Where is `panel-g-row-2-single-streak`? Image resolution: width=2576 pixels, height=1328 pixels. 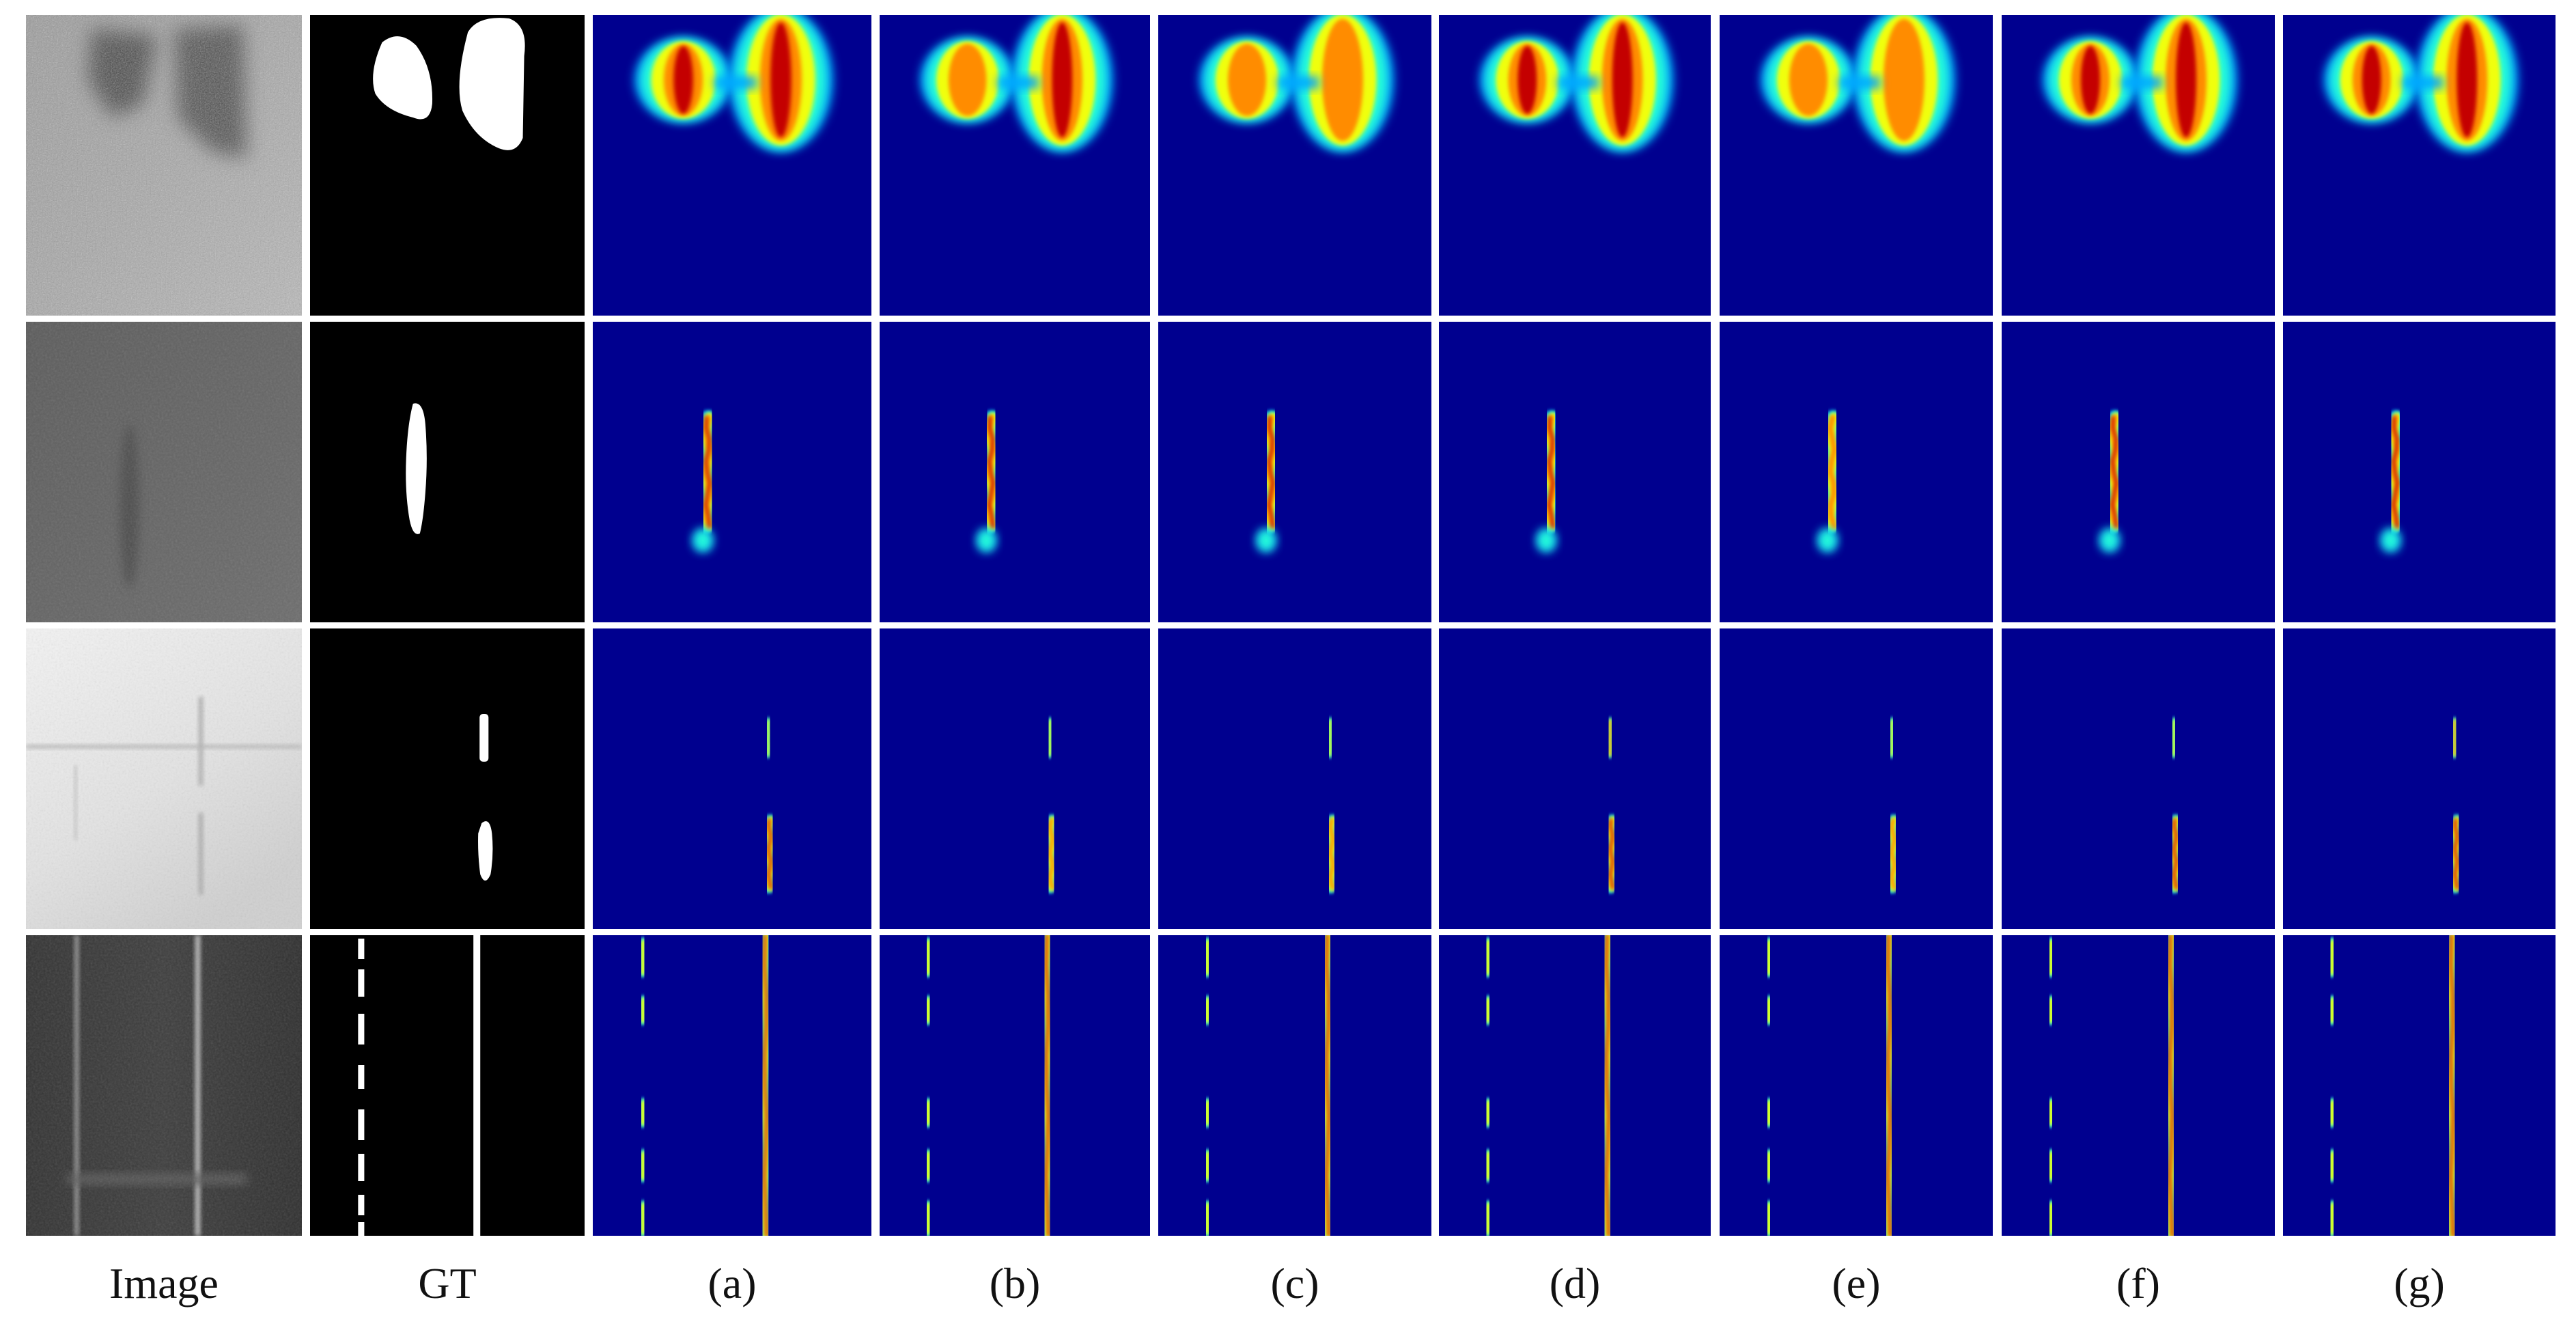
panel-g-row-2-single-streak is located at coordinates (2419, 472).